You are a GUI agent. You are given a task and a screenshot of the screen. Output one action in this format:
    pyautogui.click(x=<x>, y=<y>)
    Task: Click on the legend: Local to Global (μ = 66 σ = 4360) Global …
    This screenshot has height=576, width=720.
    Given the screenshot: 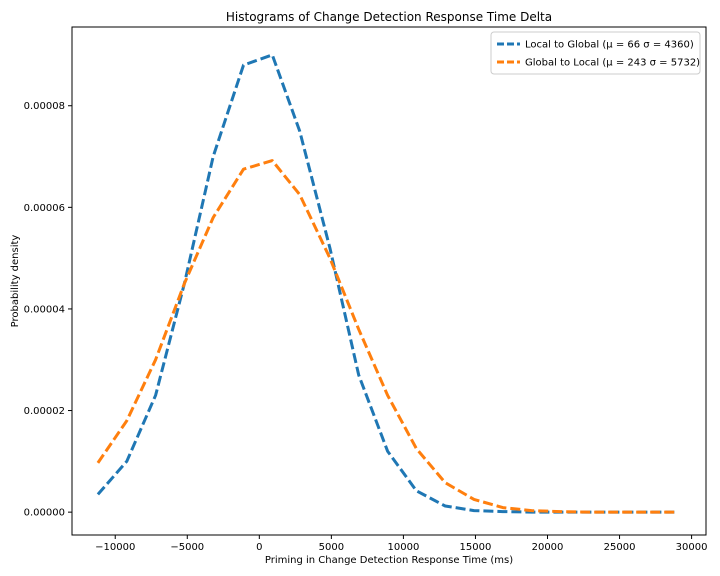 What is the action you would take?
    pyautogui.click(x=595, y=53)
    